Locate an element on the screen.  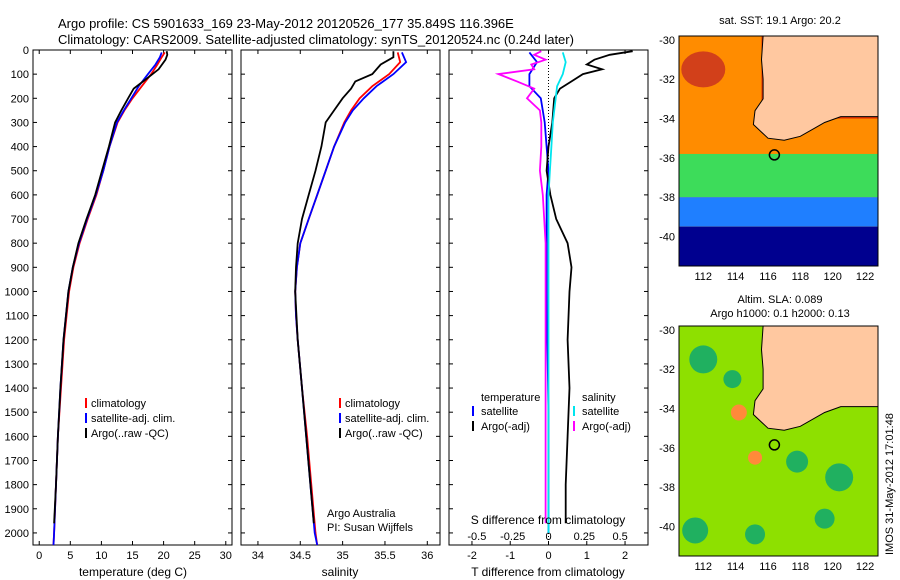
x-tick-label: 5 is located at coordinates (70, 556).